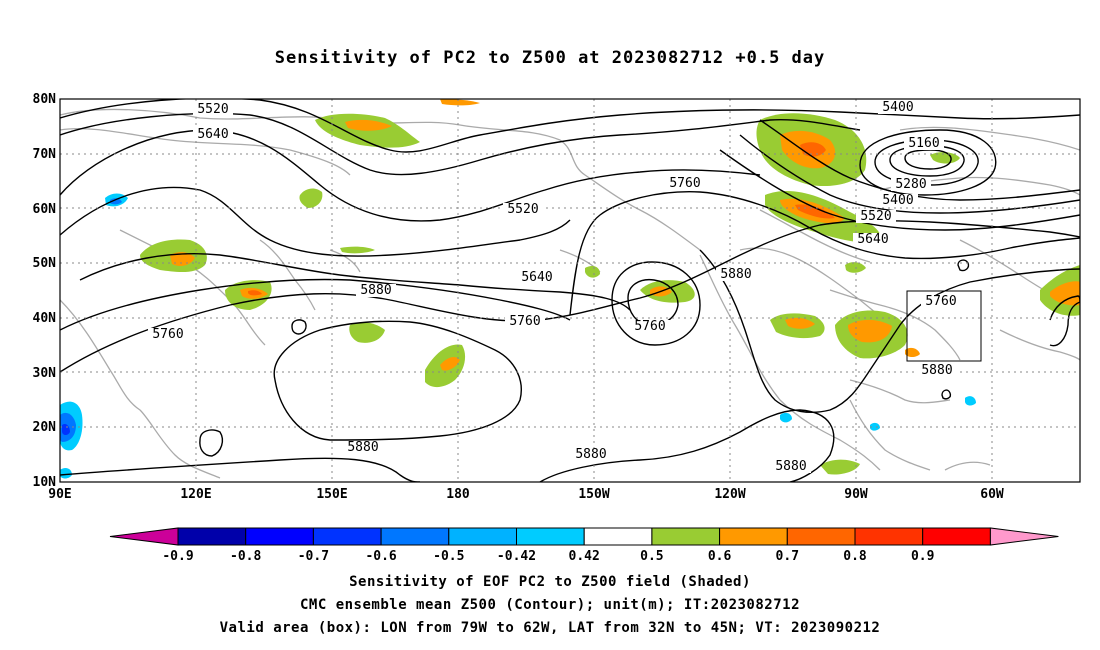 Image resolution: width=1100 pixels, height=650 pixels. I want to click on colorbar-tick-label: -0.8, so click(245, 556).